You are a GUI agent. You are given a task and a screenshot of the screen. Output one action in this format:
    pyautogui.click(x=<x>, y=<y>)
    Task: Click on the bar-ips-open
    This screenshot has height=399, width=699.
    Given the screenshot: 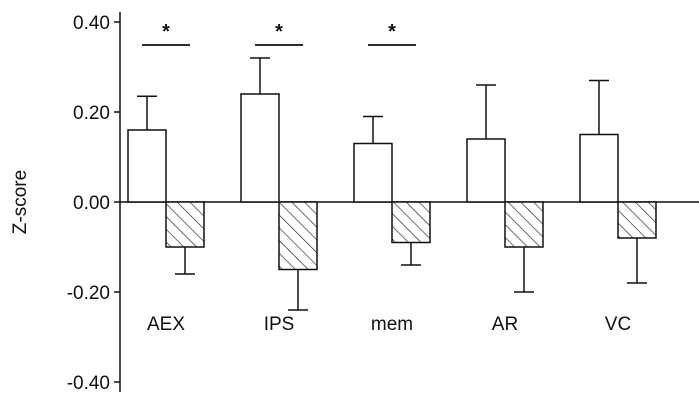 What is the action you would take?
    pyautogui.click(x=260, y=148)
    